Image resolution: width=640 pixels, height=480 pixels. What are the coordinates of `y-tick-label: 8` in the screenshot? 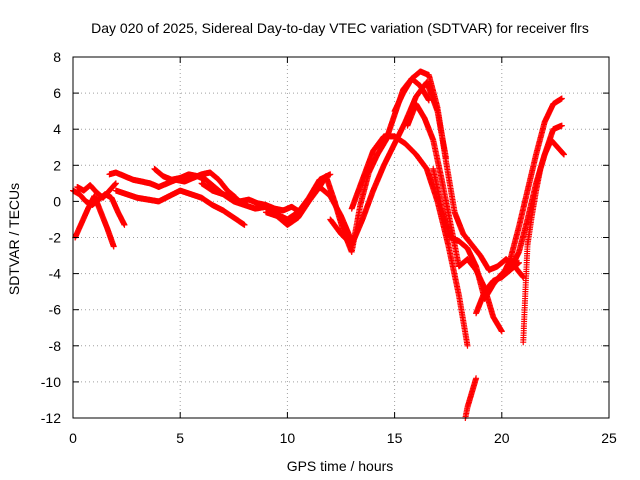 It's located at (57, 57).